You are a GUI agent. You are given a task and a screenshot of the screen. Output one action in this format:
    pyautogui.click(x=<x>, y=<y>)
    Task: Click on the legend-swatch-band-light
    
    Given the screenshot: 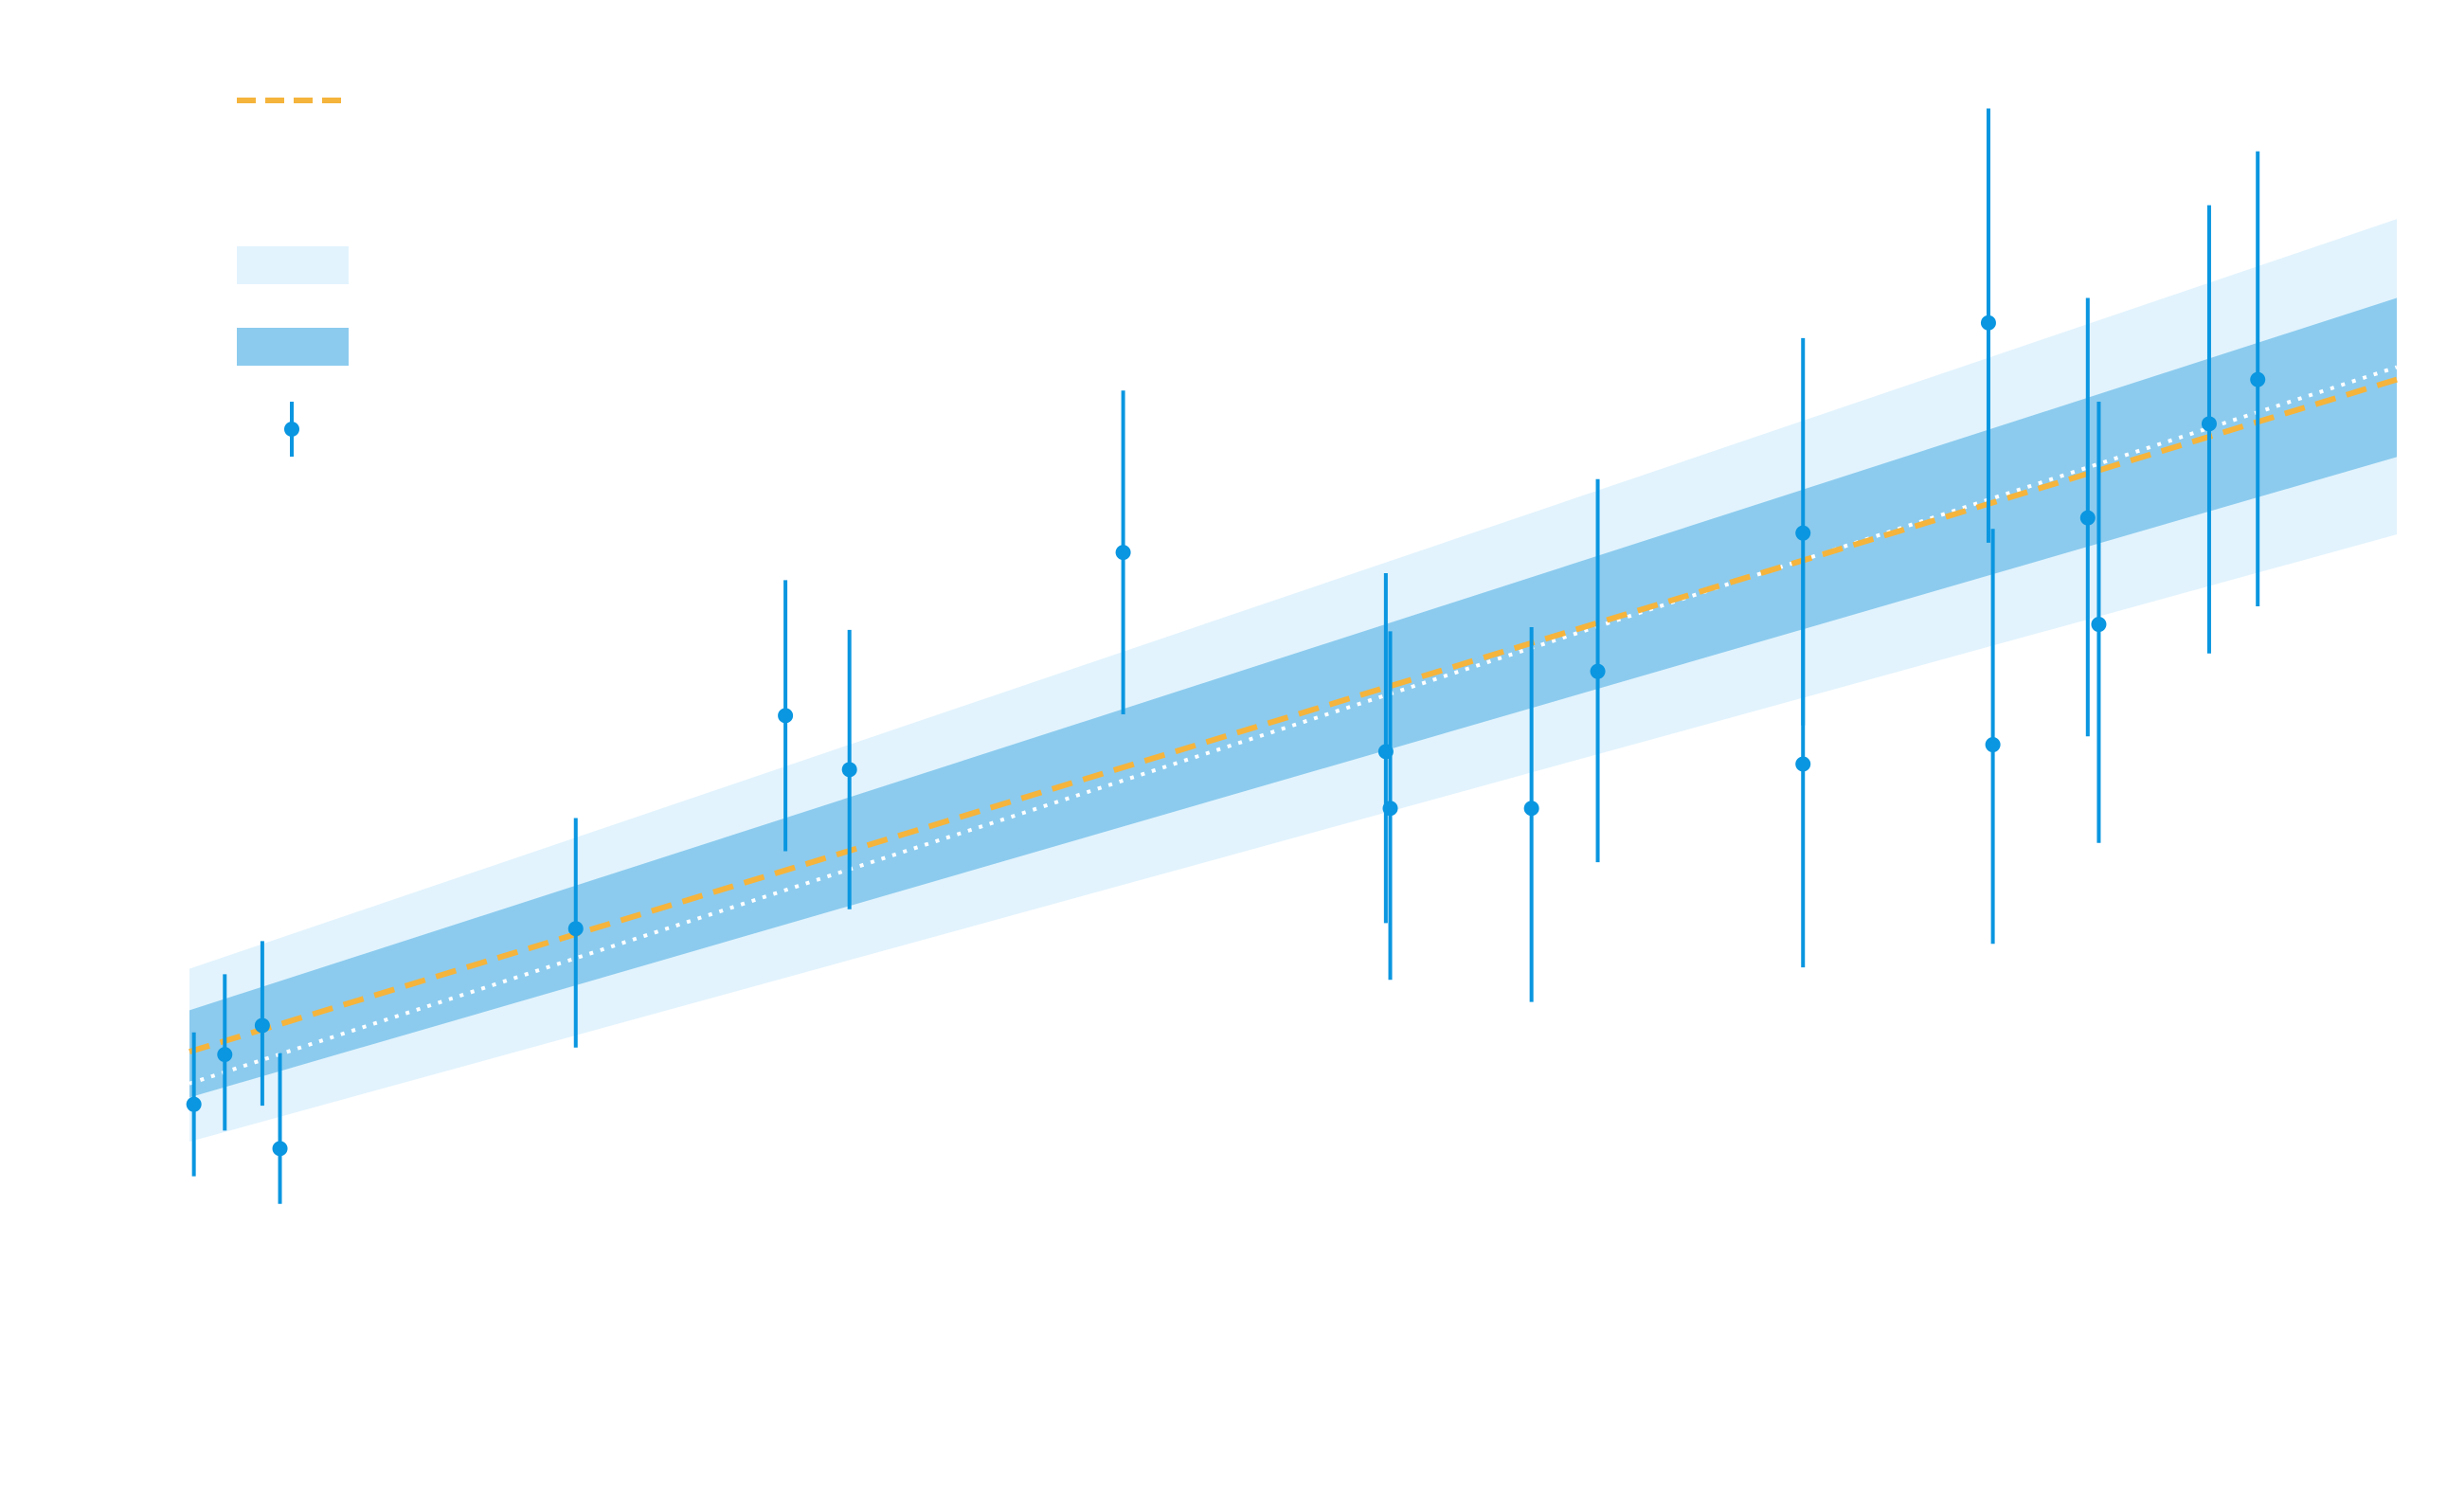 What is the action you would take?
    pyautogui.click(x=293, y=265)
    